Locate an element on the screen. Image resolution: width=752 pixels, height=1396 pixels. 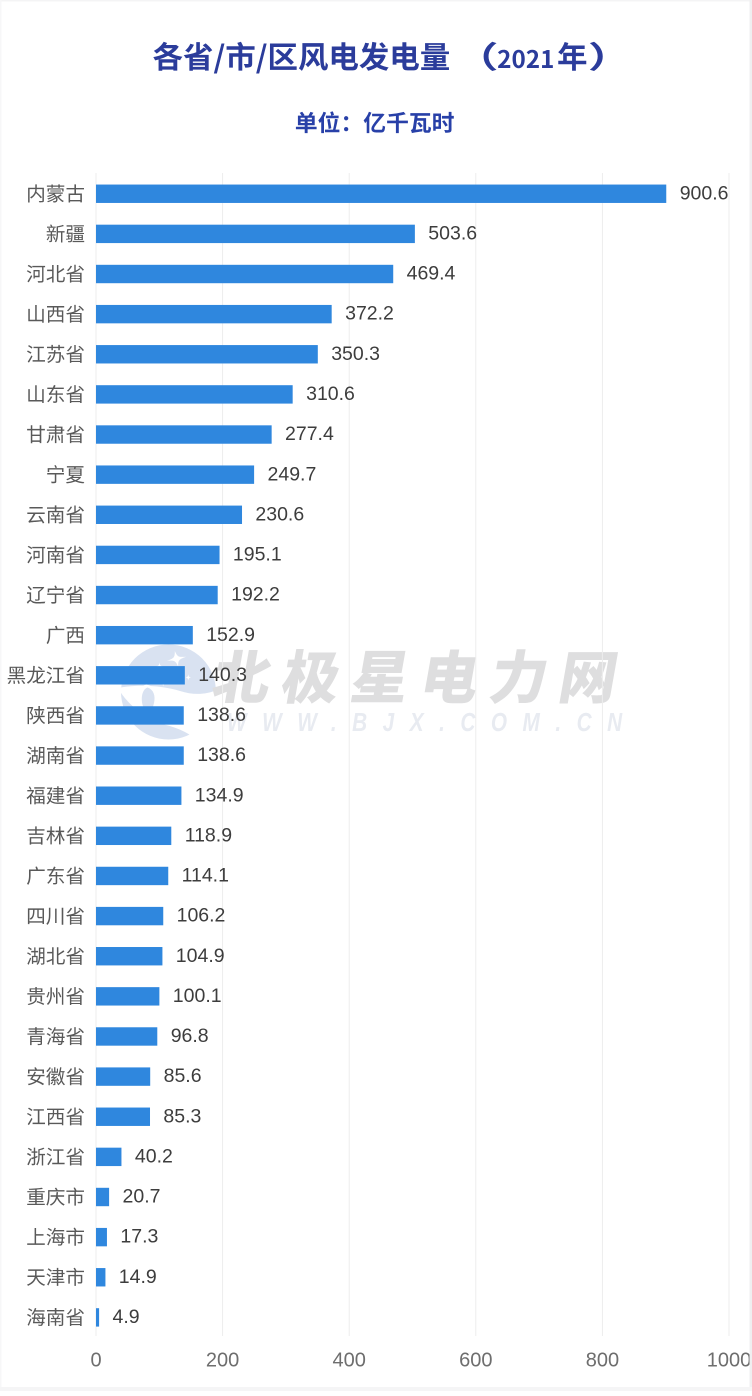
svg-text: 14.9 is located at coordinates (138, 1277).